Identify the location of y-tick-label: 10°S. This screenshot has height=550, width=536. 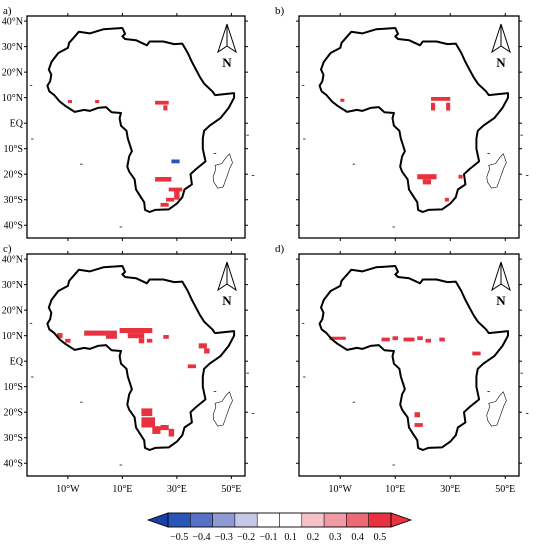
(13, 149).